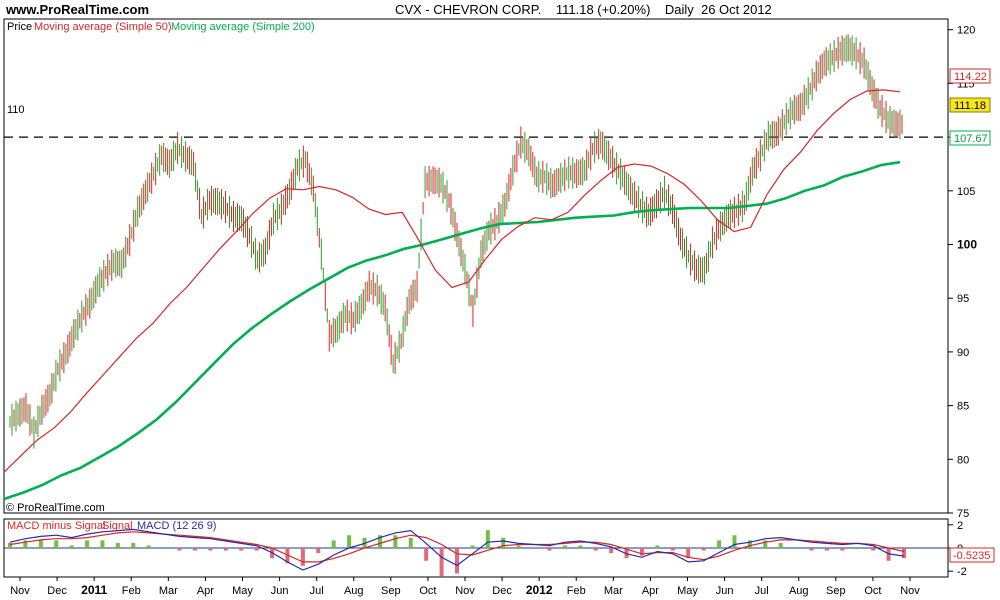 This screenshot has width=1000, height=600. Describe the element at coordinates (966, 192) in the screenshot. I see `y-tick-label: 105` at that location.